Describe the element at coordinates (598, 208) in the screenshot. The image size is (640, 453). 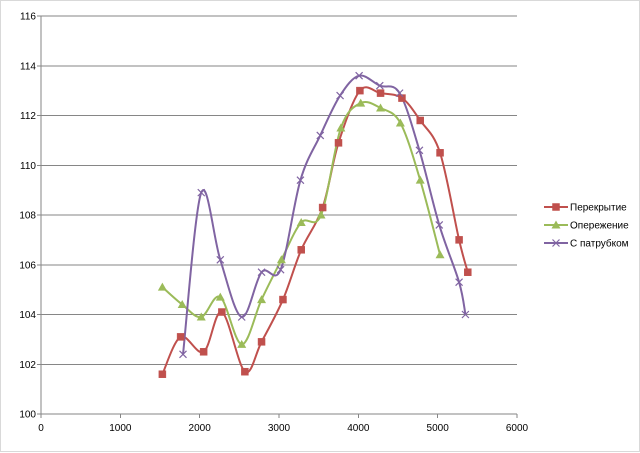
I see `legend-label-1: Перекрытие` at that location.